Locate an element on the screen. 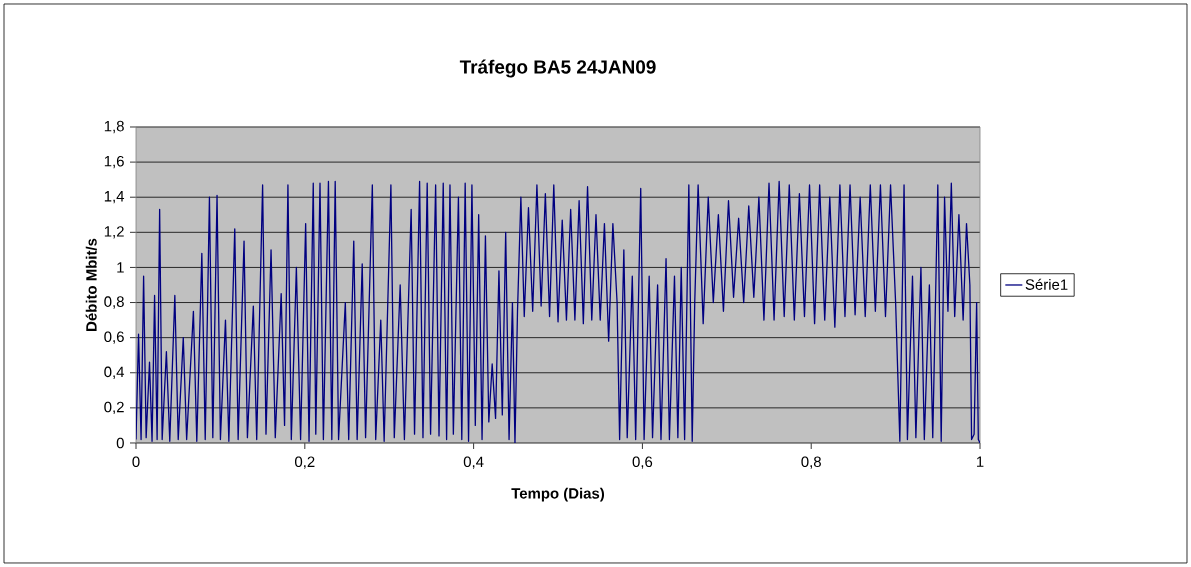 The height and width of the screenshot is (567, 1191). y-tick-label: 0 is located at coordinates (120, 443).